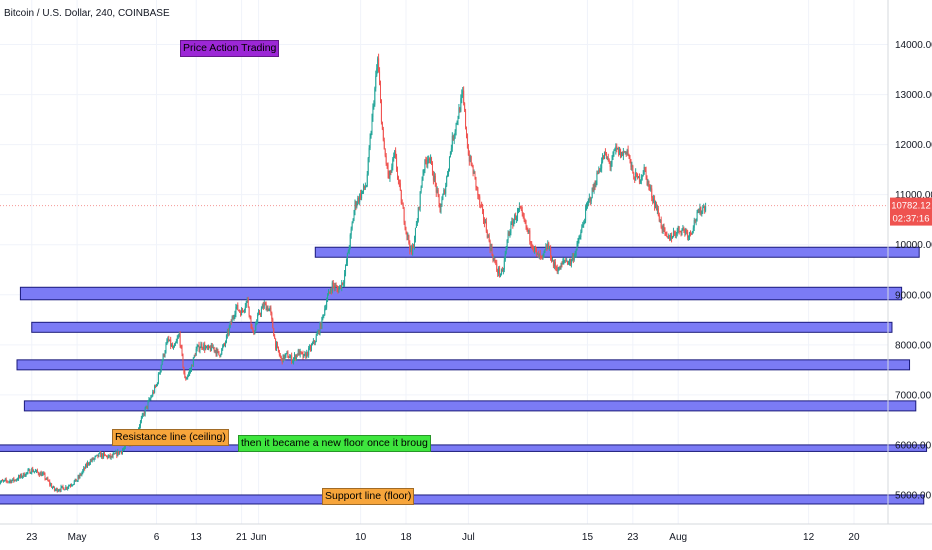 The image size is (932, 550). I want to click on price-tick-label: 13000.00, so click(913, 95).